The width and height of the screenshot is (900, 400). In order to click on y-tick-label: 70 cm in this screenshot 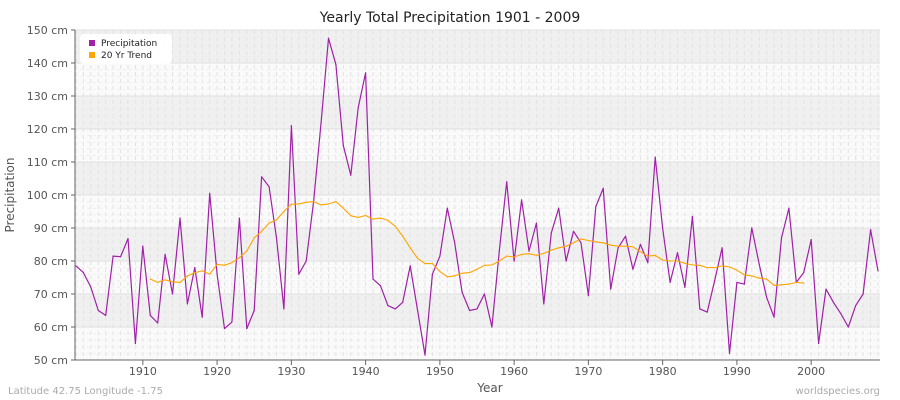, I will do `click(51, 294)`.